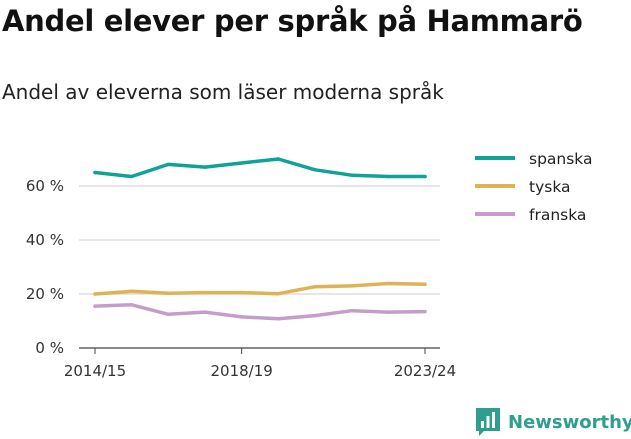 The image size is (631, 439). What do you see at coordinates (49, 348) in the screenshot?
I see `y-tick-label: 0 %` at bounding box center [49, 348].